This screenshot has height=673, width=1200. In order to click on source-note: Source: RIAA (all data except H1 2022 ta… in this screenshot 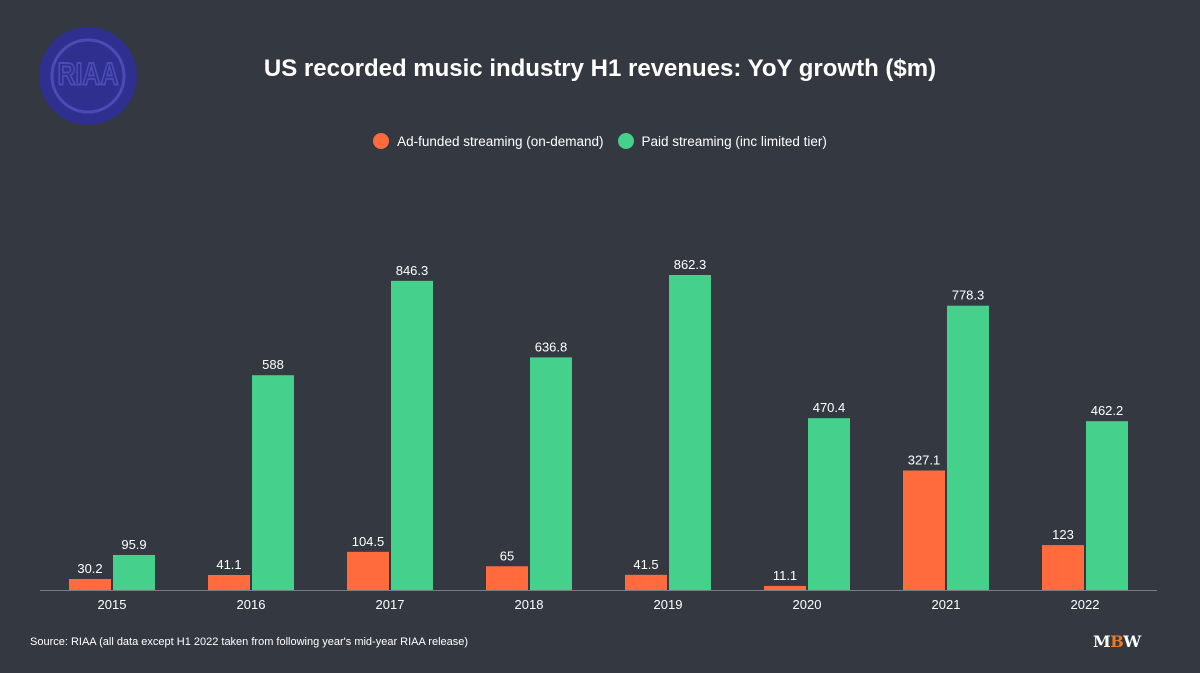, I will do `click(249, 642)`.